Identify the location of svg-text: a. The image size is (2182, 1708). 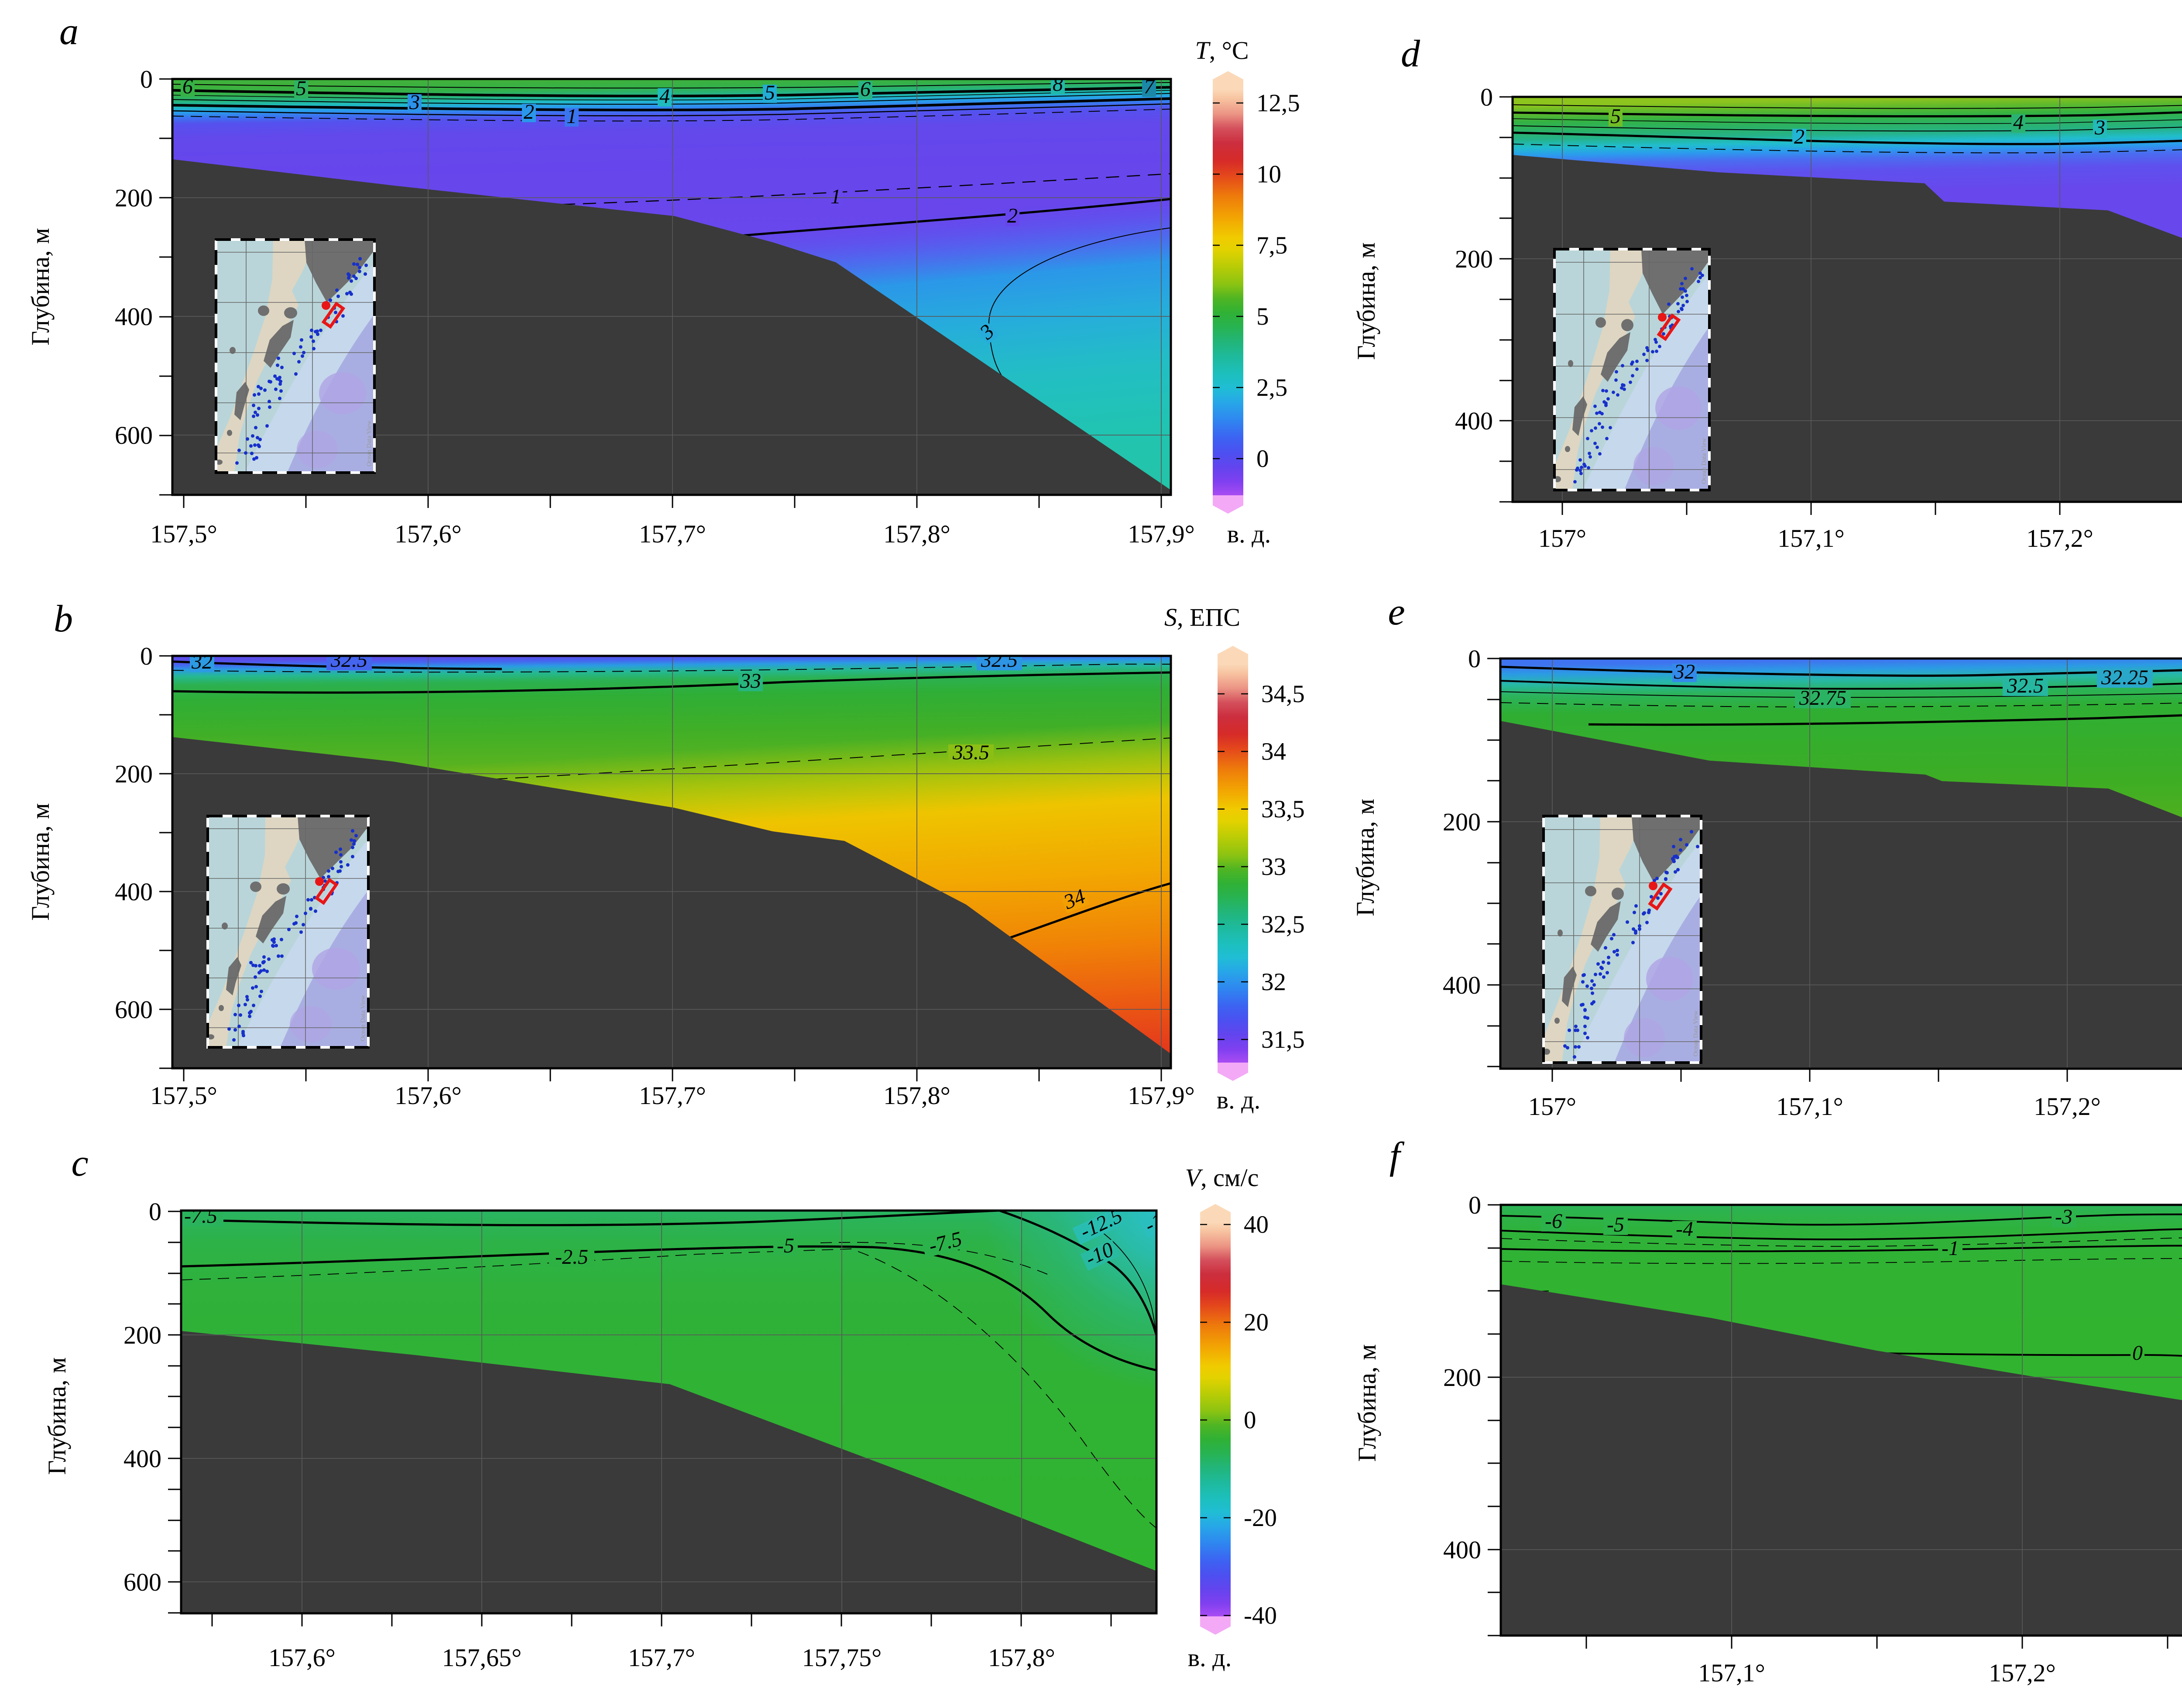
(69, 31).